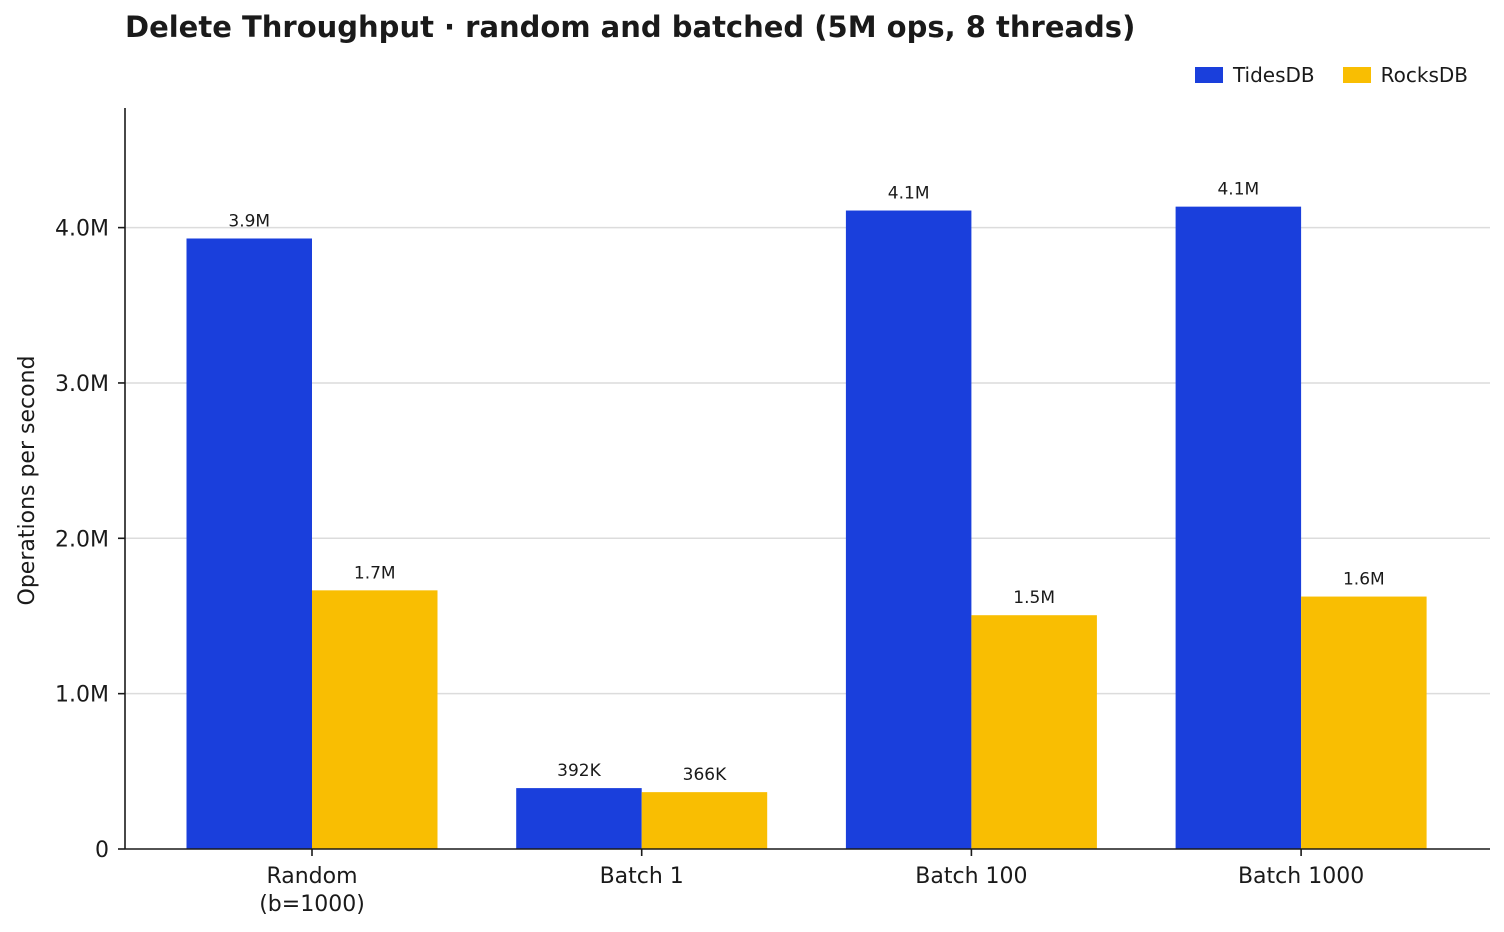 This screenshot has height=932, width=1504. I want to click on legend-swatch-rocksdb, so click(1356, 75).